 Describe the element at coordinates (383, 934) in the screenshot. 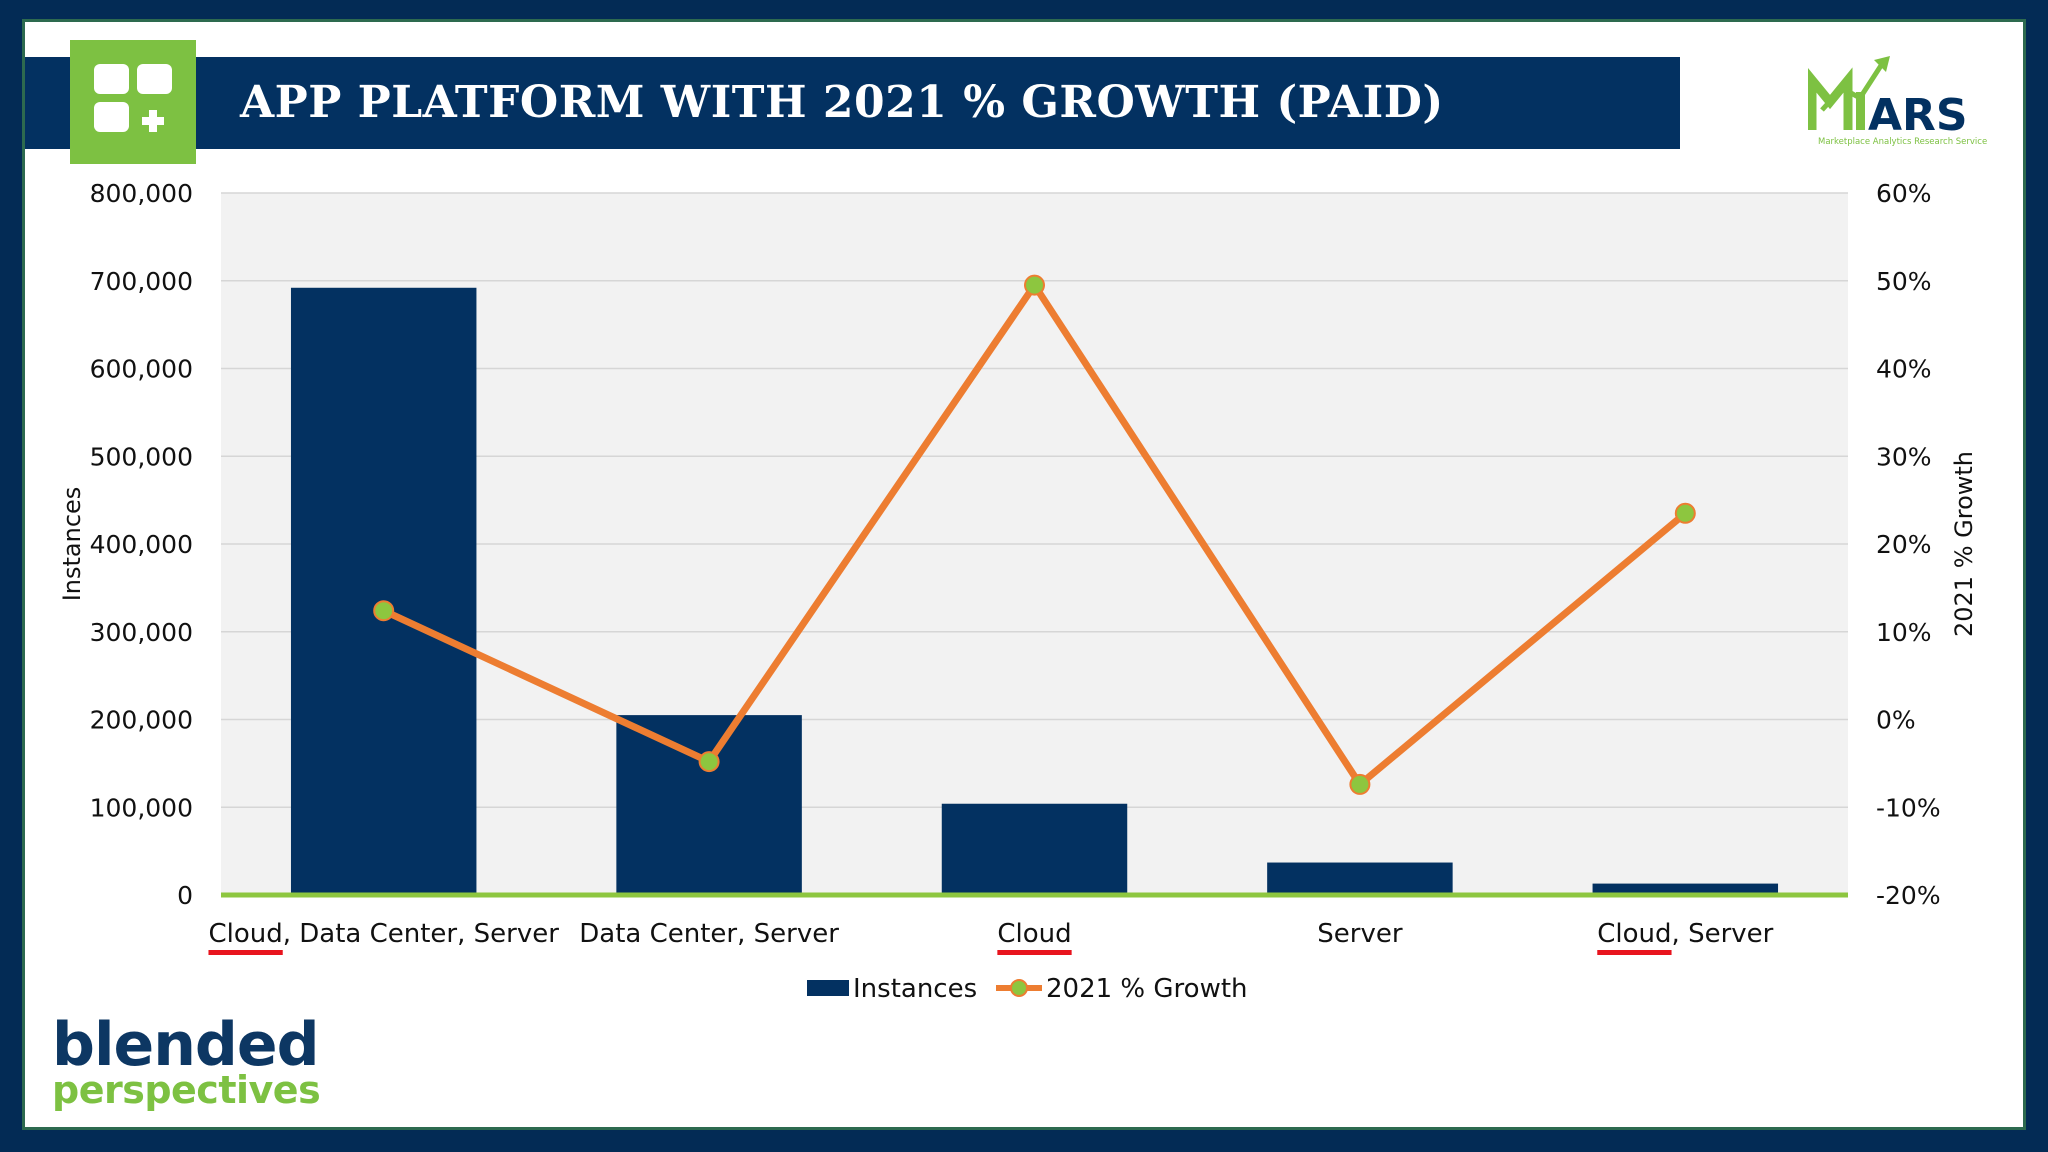

I see `category-label: Cloud, Data Center, Server` at that location.